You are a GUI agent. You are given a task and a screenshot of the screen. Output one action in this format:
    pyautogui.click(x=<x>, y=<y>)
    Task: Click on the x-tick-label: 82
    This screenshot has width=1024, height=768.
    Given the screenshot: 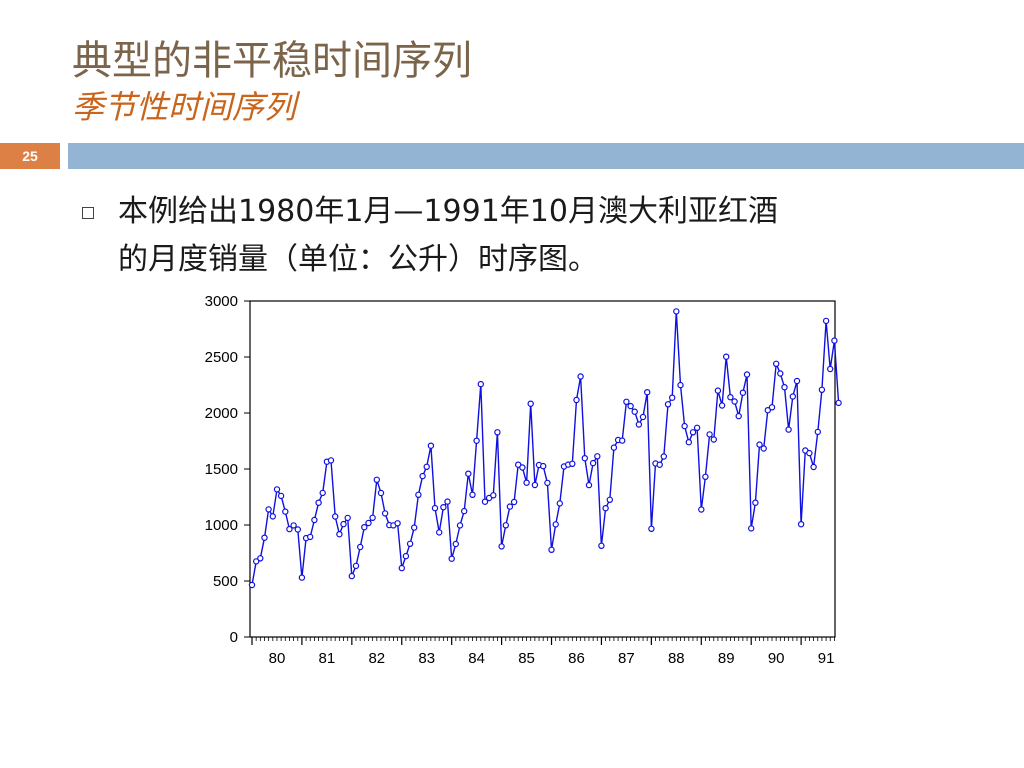 What is the action you would take?
    pyautogui.click(x=376, y=658)
    